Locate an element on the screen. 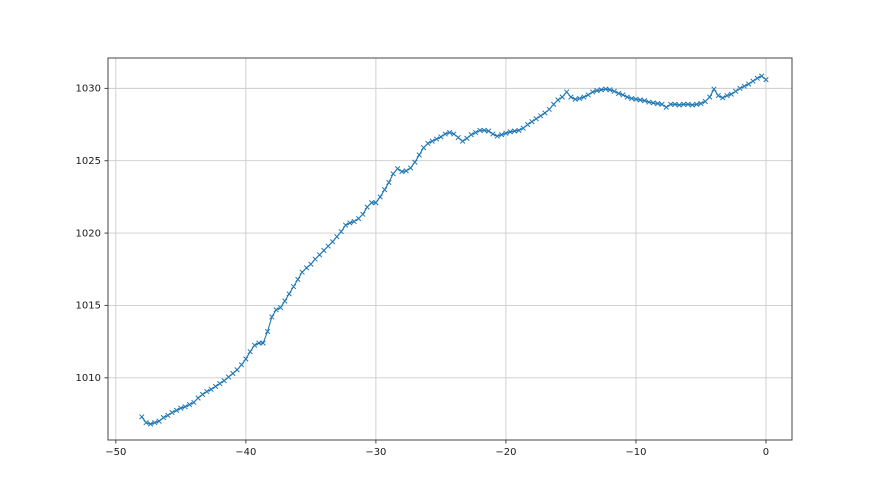 Image resolution: width=880 pixels, height=495 pixels. x-tick-label: −50 is located at coordinates (115, 452).